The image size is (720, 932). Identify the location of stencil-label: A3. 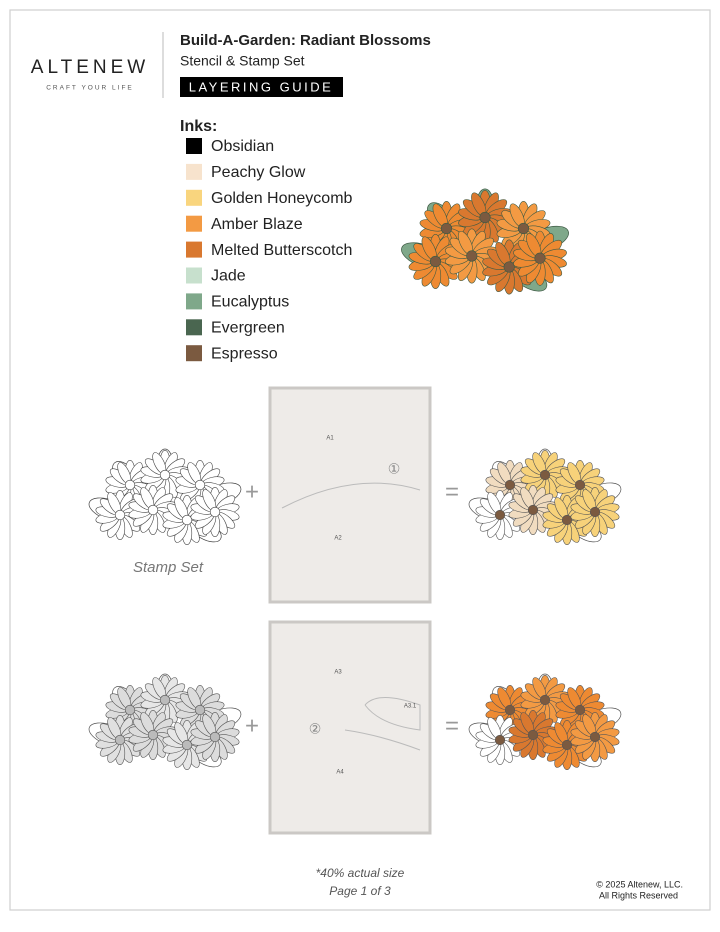
(338, 673).